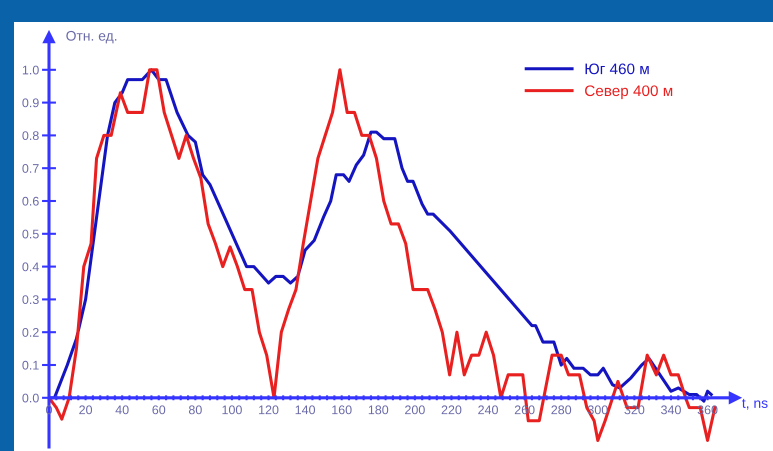  Describe the element at coordinates (30, 365) in the screenshot. I see `y-tick-label: 0.1` at that location.